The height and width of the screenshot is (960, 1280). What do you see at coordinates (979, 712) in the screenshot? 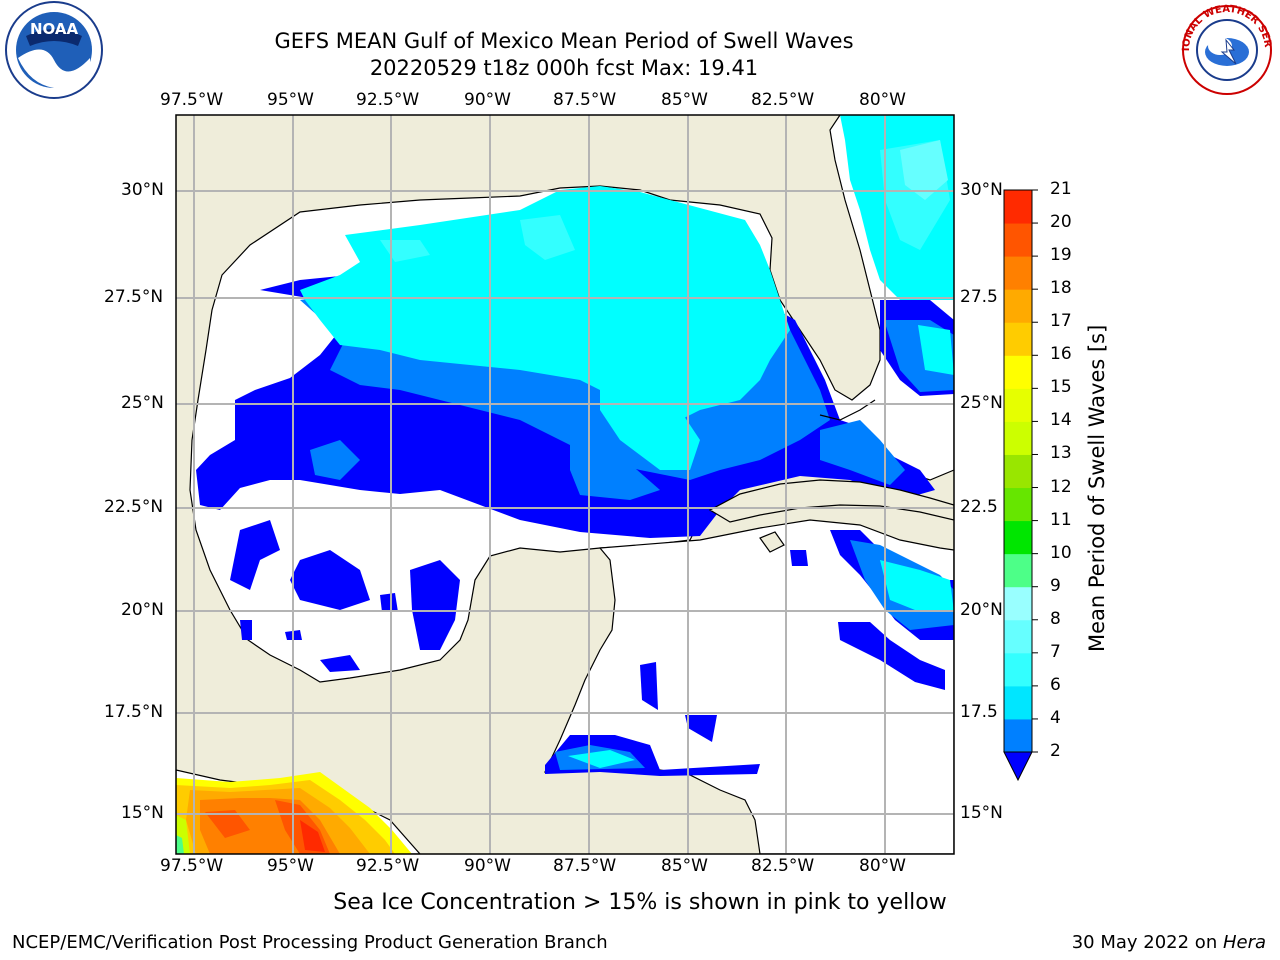
I see `lat-tick-right: 17.5` at bounding box center [979, 712].